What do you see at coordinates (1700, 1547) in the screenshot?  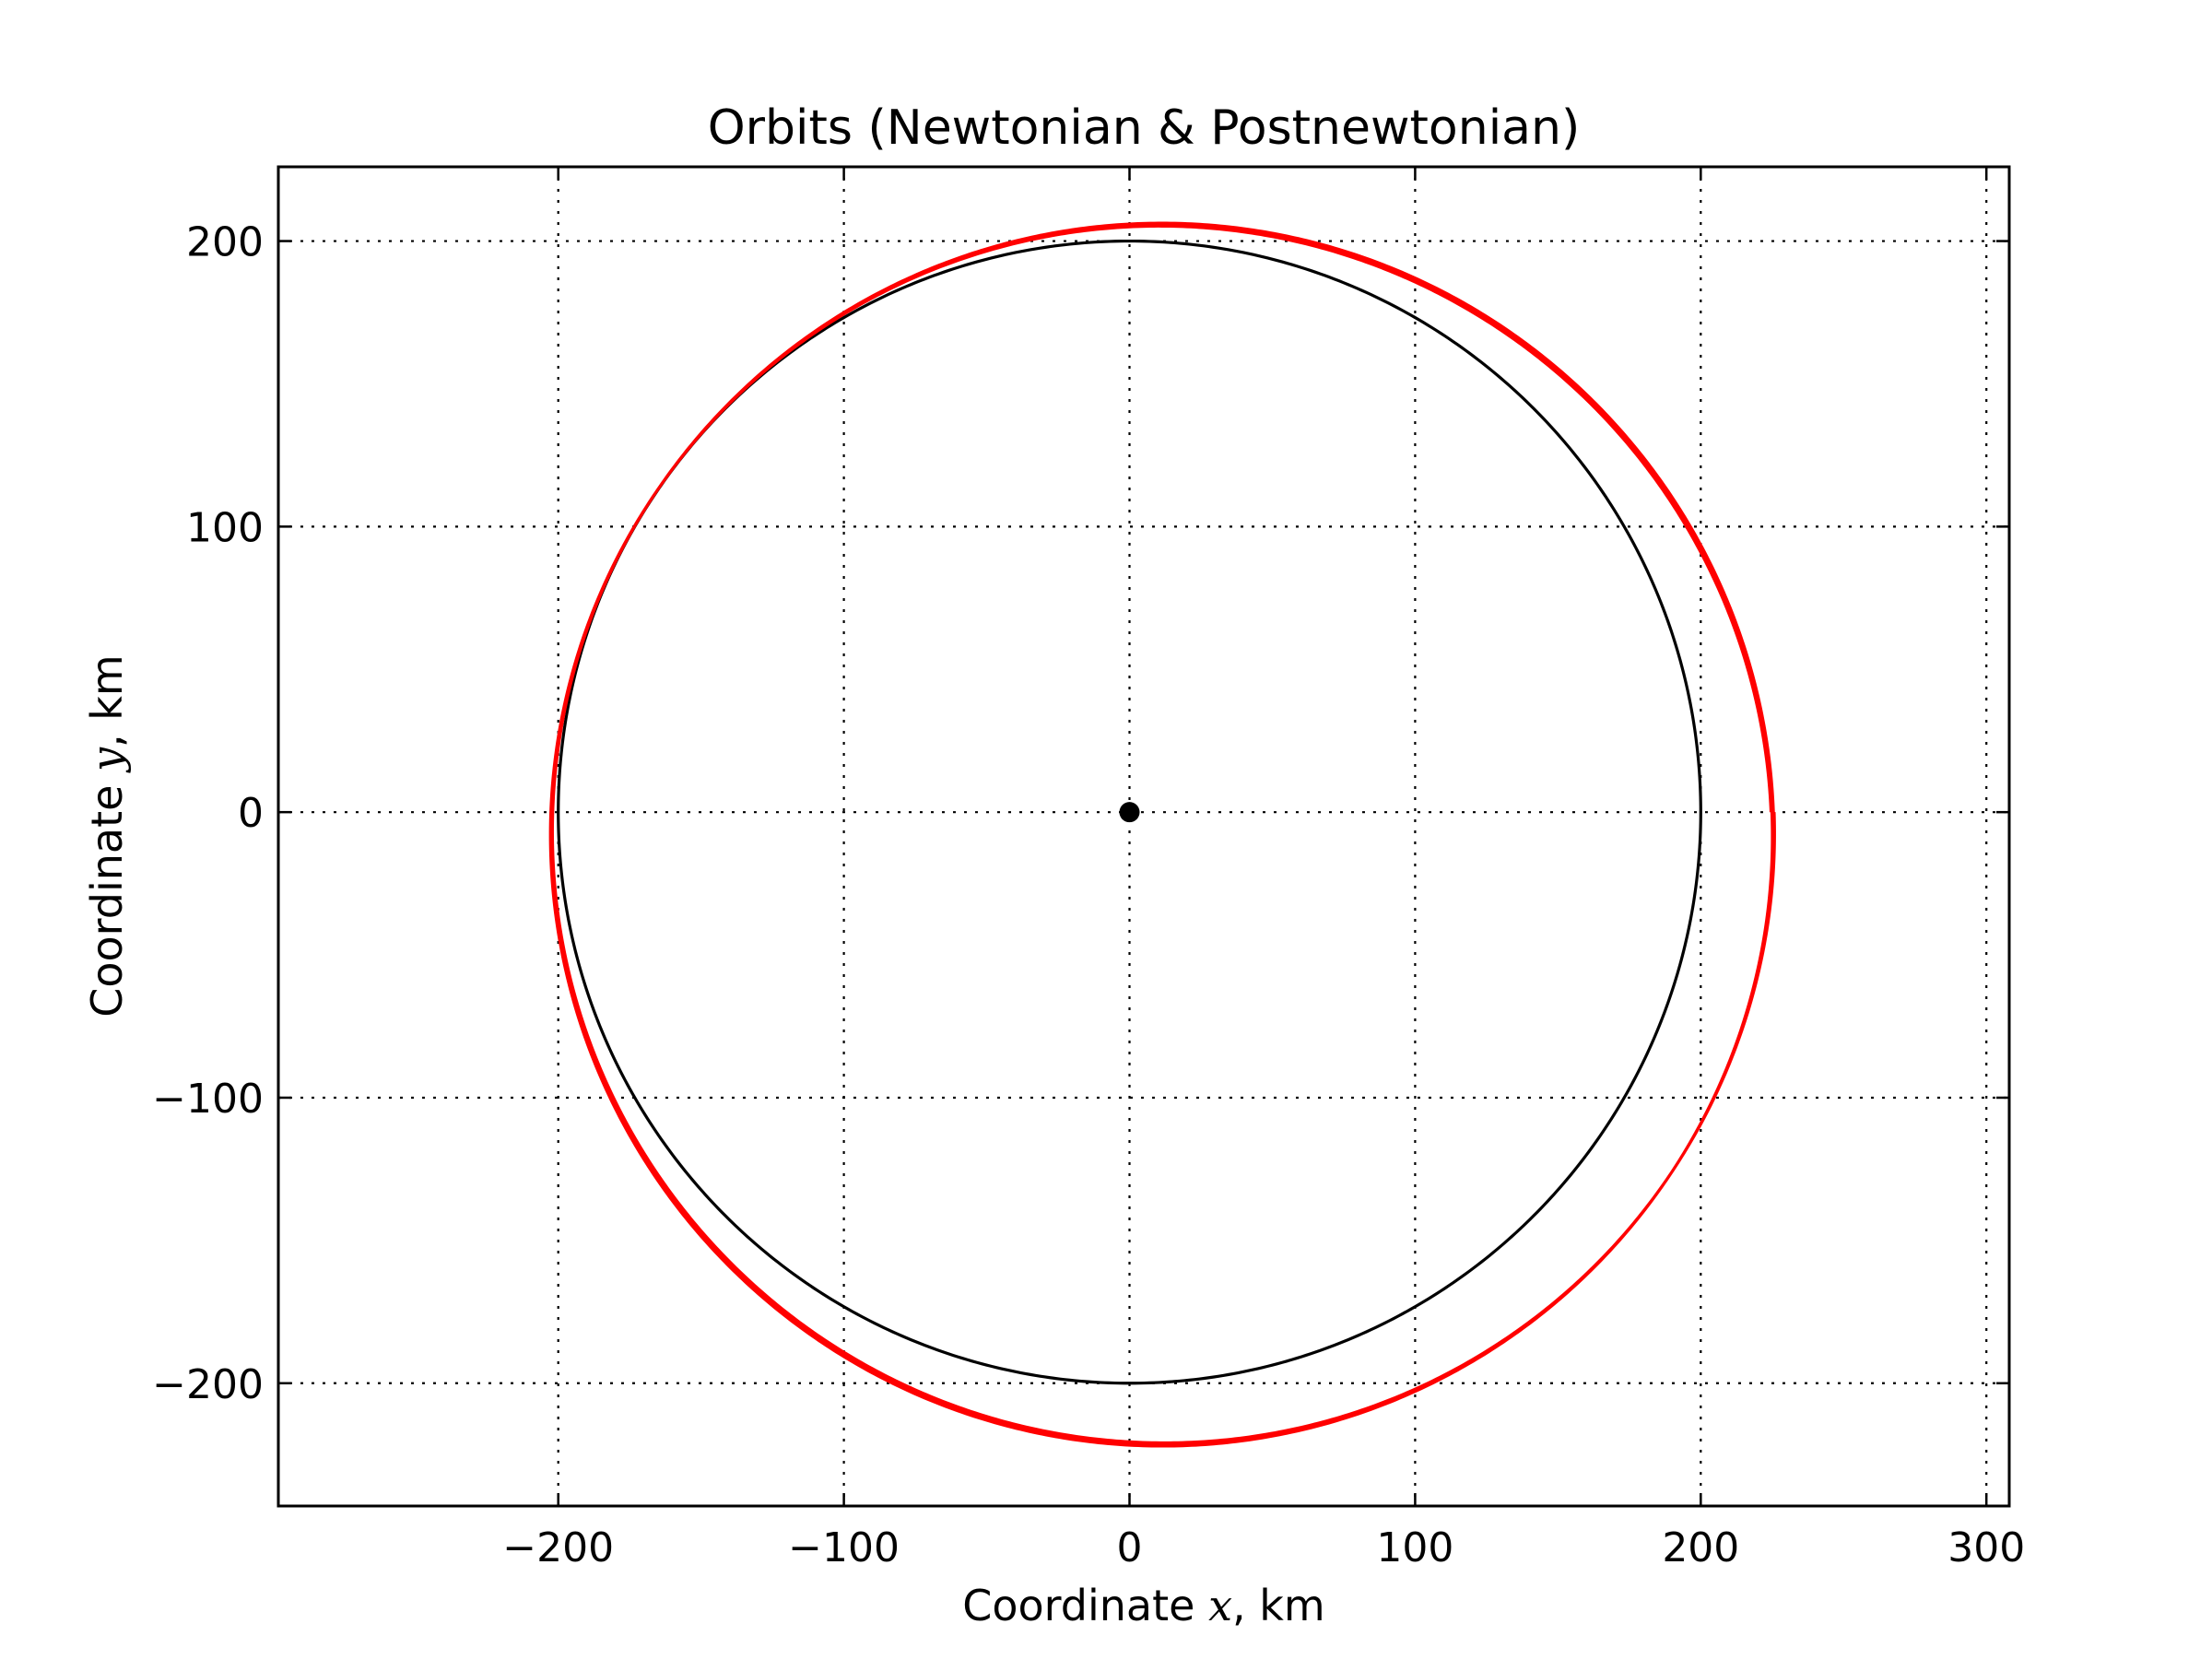 I see `x-tick-label: 200` at bounding box center [1700, 1547].